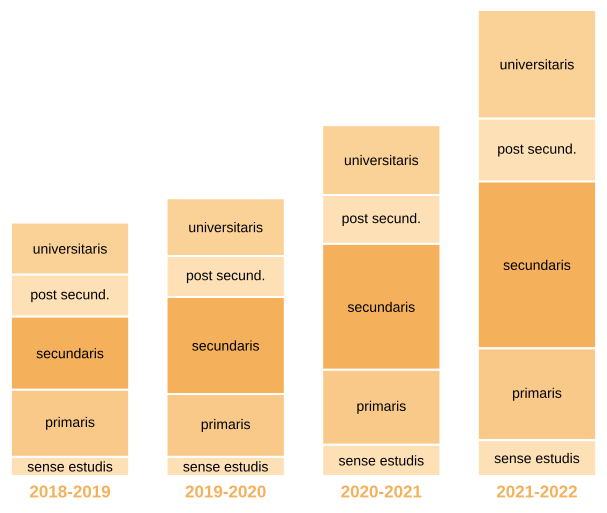  I want to click on series-label: sense estudis, so click(70, 466).